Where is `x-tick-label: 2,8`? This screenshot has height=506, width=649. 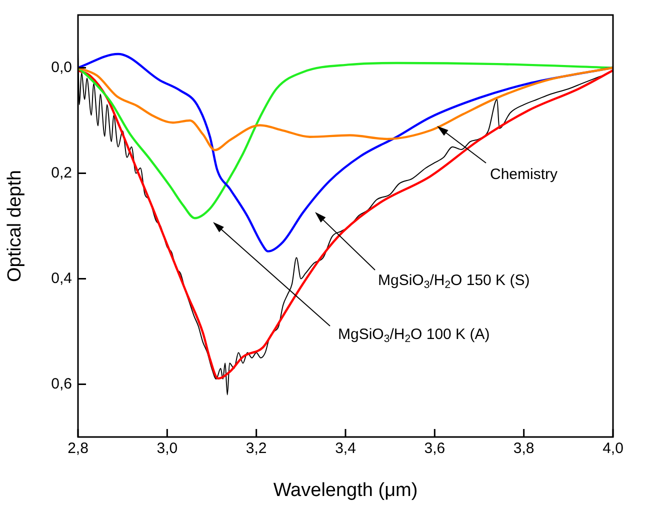 x-tick-label: 2,8 is located at coordinates (78, 449).